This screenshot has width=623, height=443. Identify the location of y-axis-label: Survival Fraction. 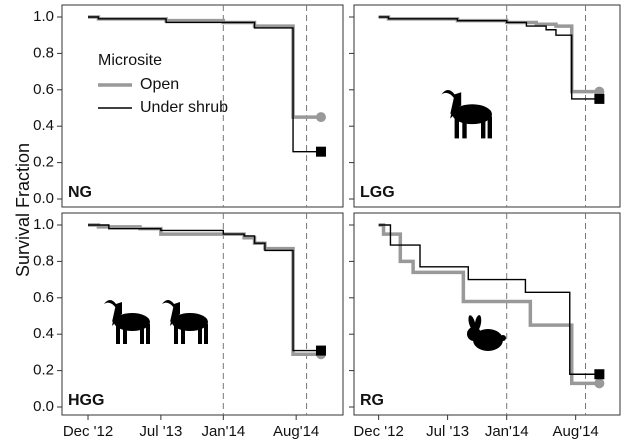
(23, 210).